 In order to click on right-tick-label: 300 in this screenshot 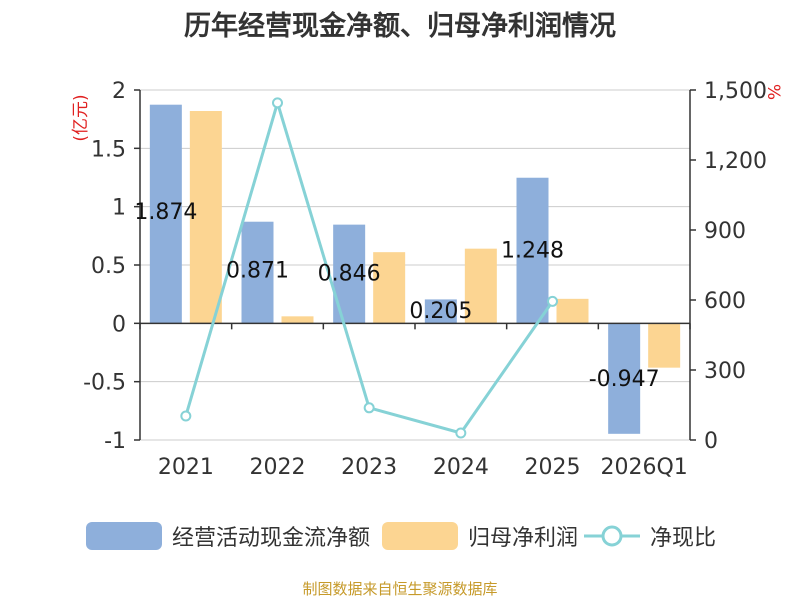, I will do `click(725, 371)`.